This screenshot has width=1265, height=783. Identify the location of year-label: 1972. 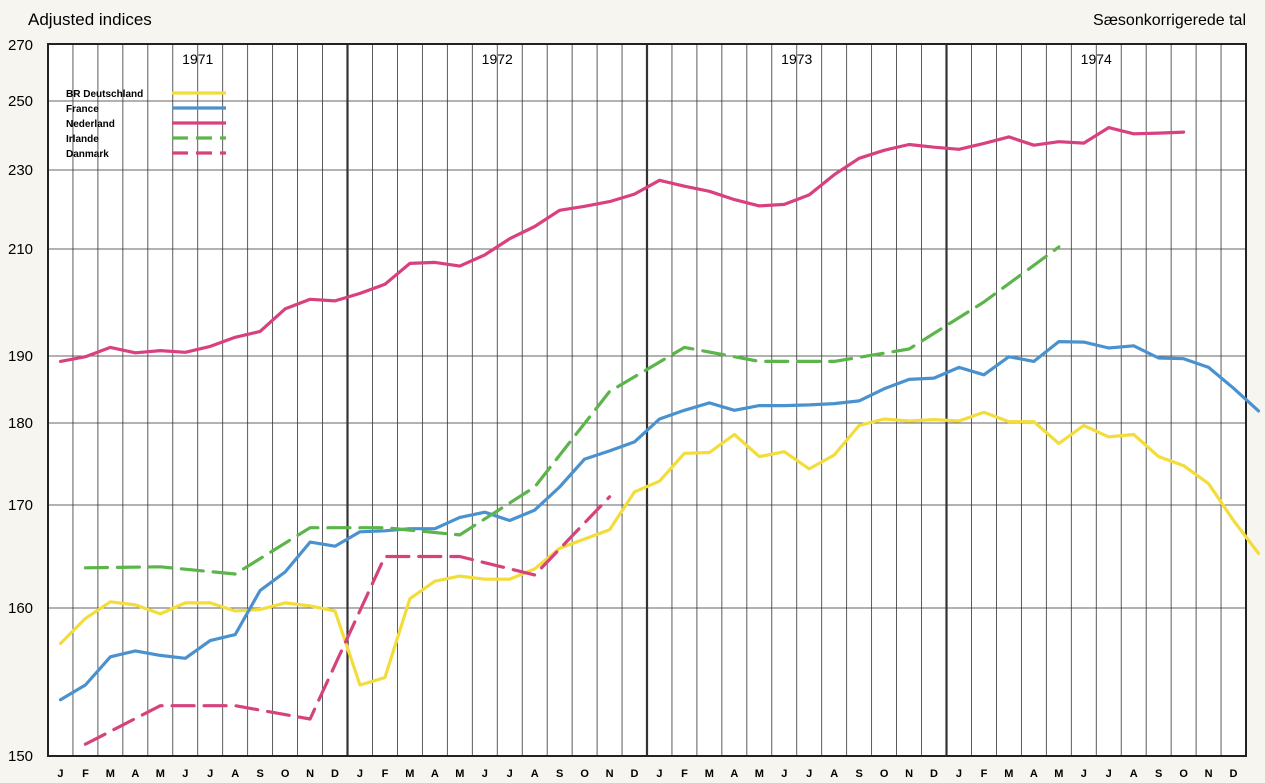
(497, 59).